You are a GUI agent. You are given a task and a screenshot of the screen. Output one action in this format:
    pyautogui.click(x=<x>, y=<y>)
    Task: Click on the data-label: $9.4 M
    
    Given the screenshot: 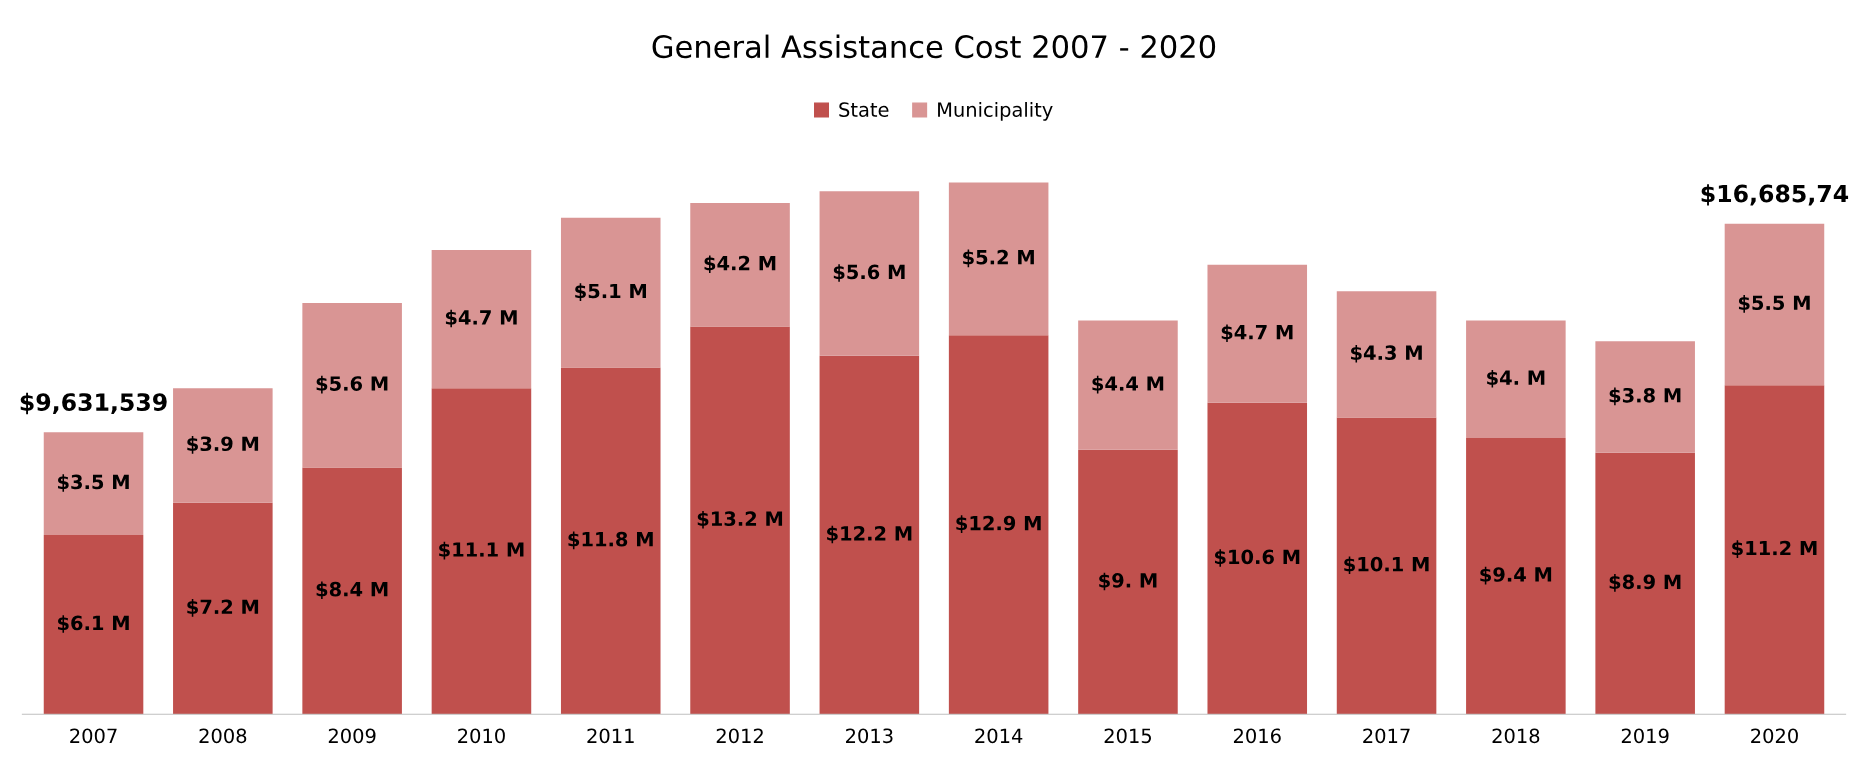 What is the action you would take?
    pyautogui.click(x=1516, y=575)
    